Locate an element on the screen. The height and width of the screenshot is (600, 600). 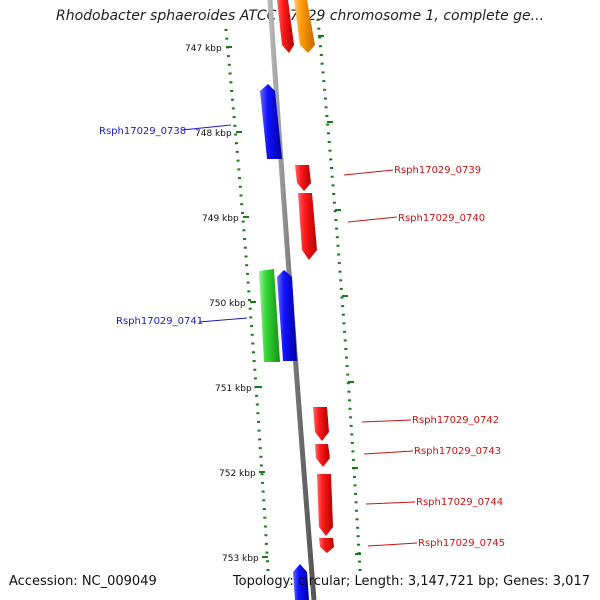
gene-label-rsph17029-0743: Rsph17029_0743 is located at coordinates (457, 451).